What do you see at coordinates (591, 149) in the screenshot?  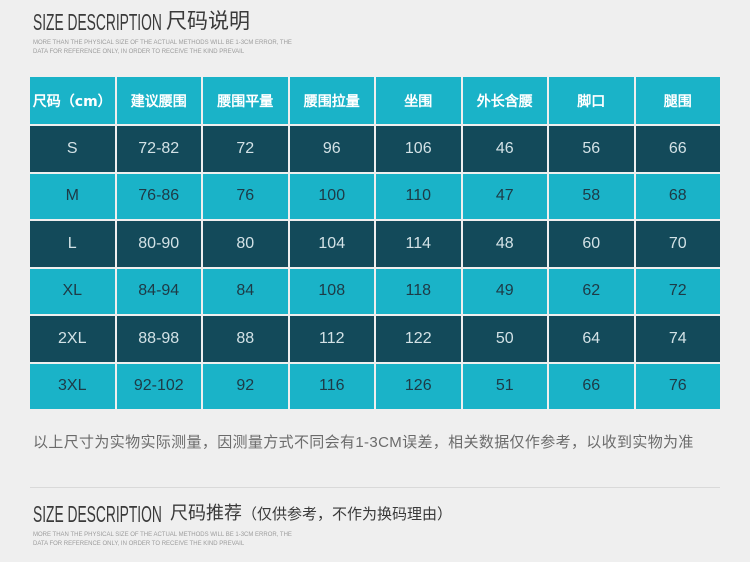 I see `leg-opening-cell: 56` at bounding box center [591, 149].